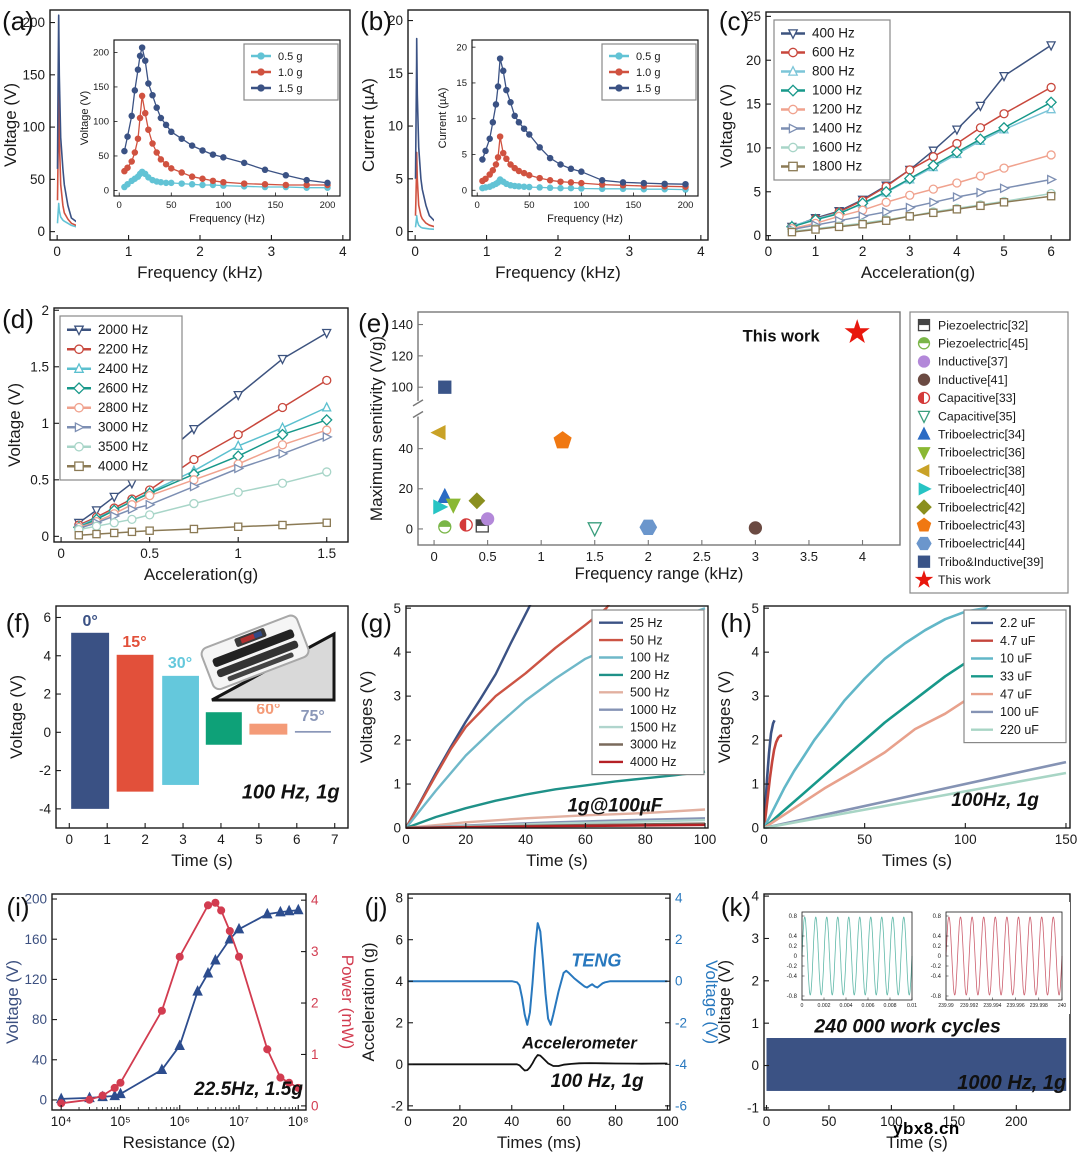  Describe the element at coordinates (837, 109) in the screenshot. I see `svg-text: 1200 Hz` at that location.